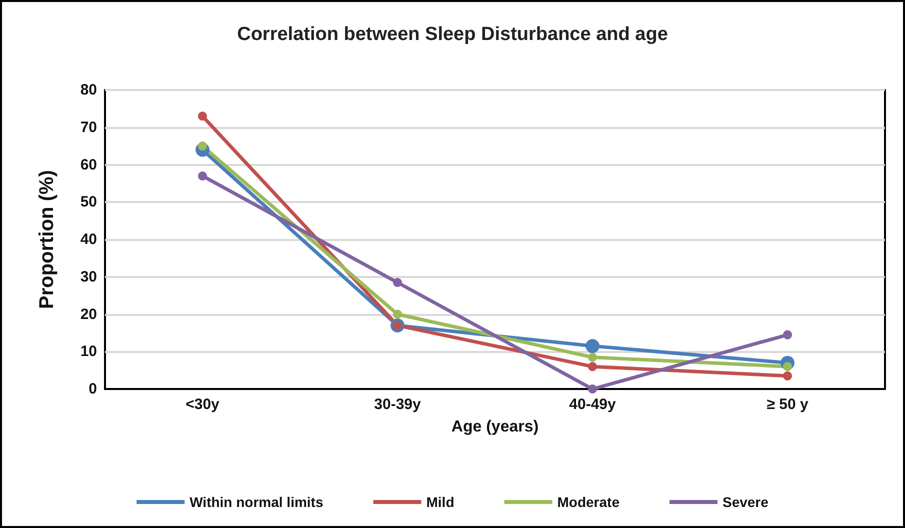 The image size is (905, 528). What do you see at coordinates (88, 351) in the screenshot?
I see `y-tick-label: 10` at bounding box center [88, 351].